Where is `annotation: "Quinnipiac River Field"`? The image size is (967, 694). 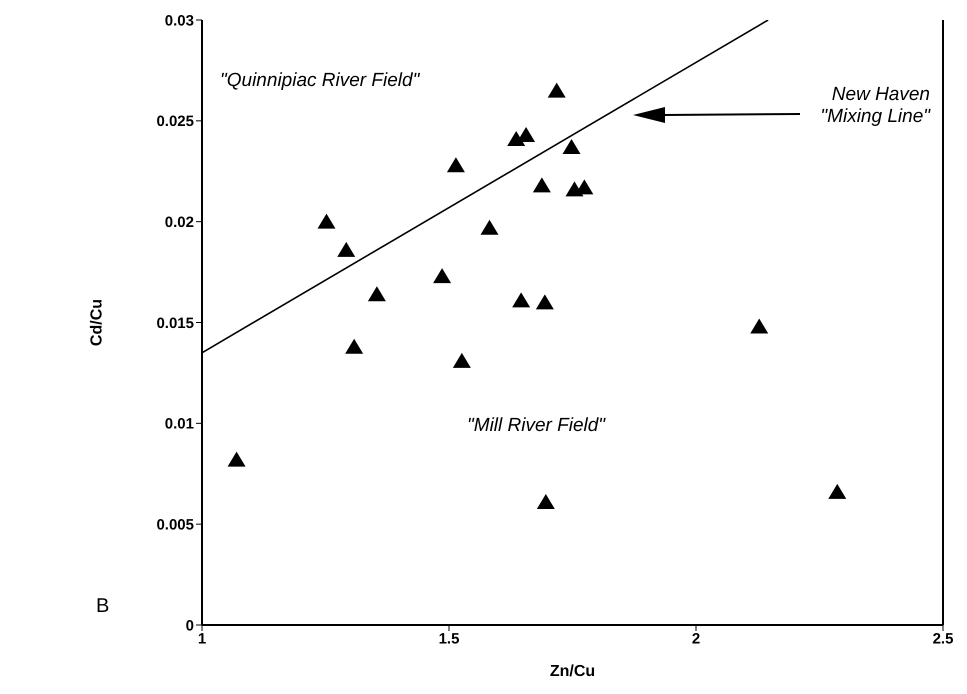
annotation: "Quinnipiac River Field" is located at coordinates (320, 81).